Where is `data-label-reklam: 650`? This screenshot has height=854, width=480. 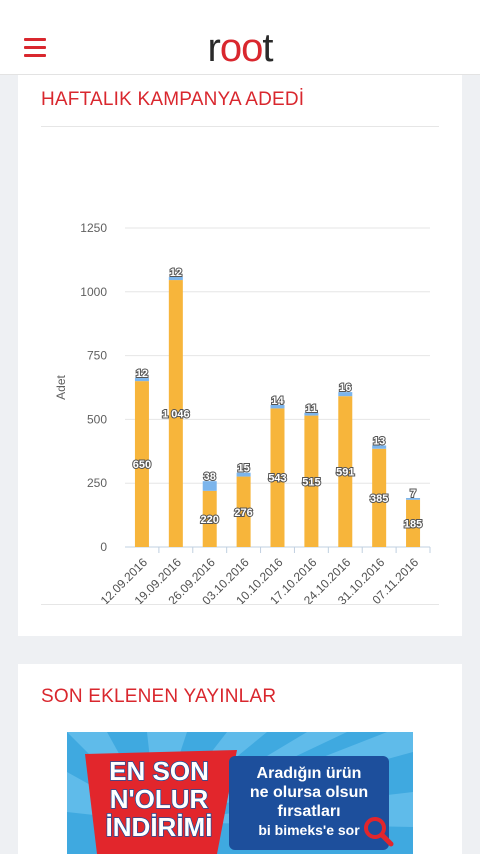 data-label-reklam: 650 is located at coordinates (142, 465).